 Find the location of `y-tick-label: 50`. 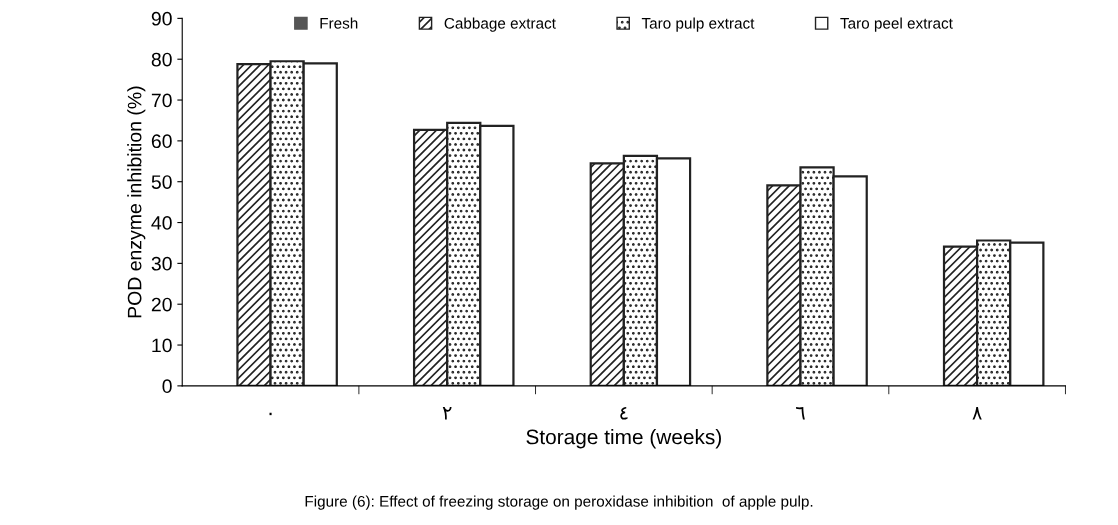

y-tick-label: 50 is located at coordinates (161, 182).